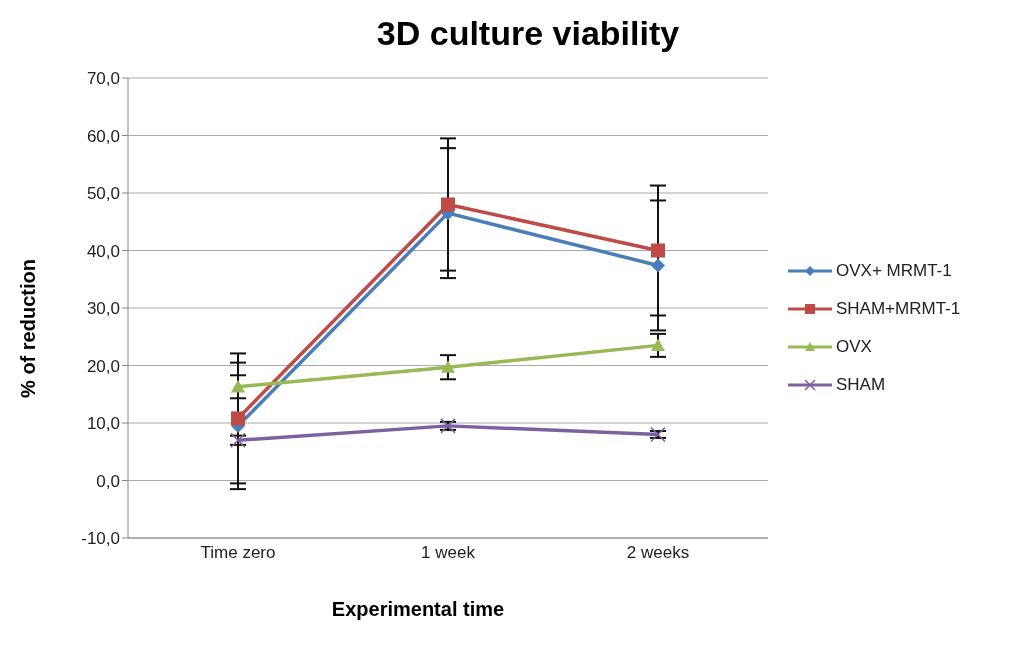  I want to click on y-tick-label: -10,0, so click(100, 539).